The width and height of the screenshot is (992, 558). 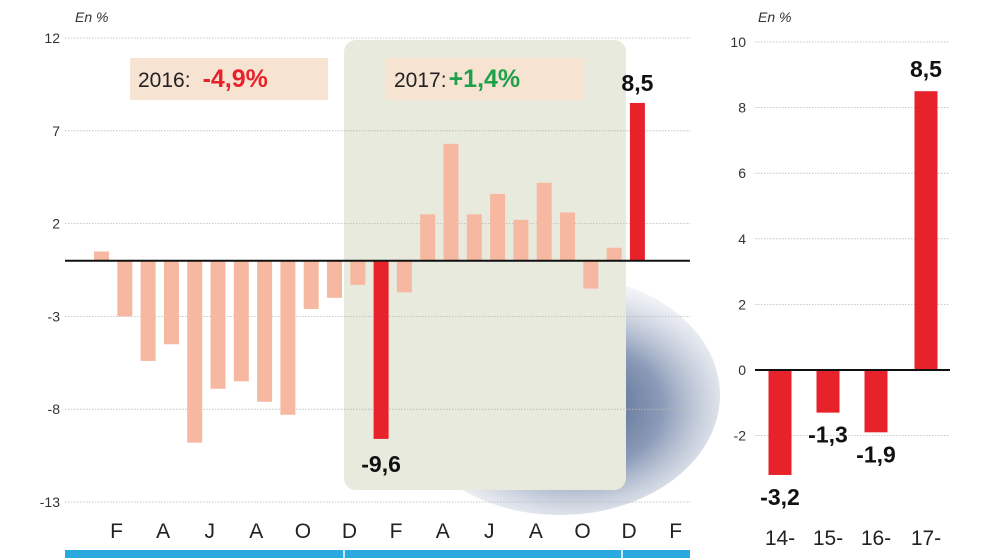 What do you see at coordinates (377, 554) in the screenshot?
I see `year-timeline-bar` at bounding box center [377, 554].